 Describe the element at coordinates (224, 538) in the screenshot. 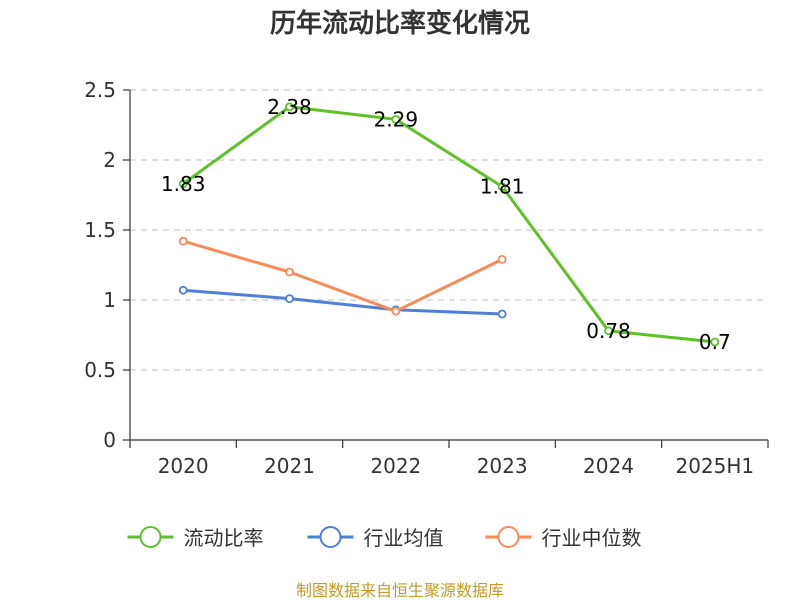

I see `legend-label: 流动比率` at that location.